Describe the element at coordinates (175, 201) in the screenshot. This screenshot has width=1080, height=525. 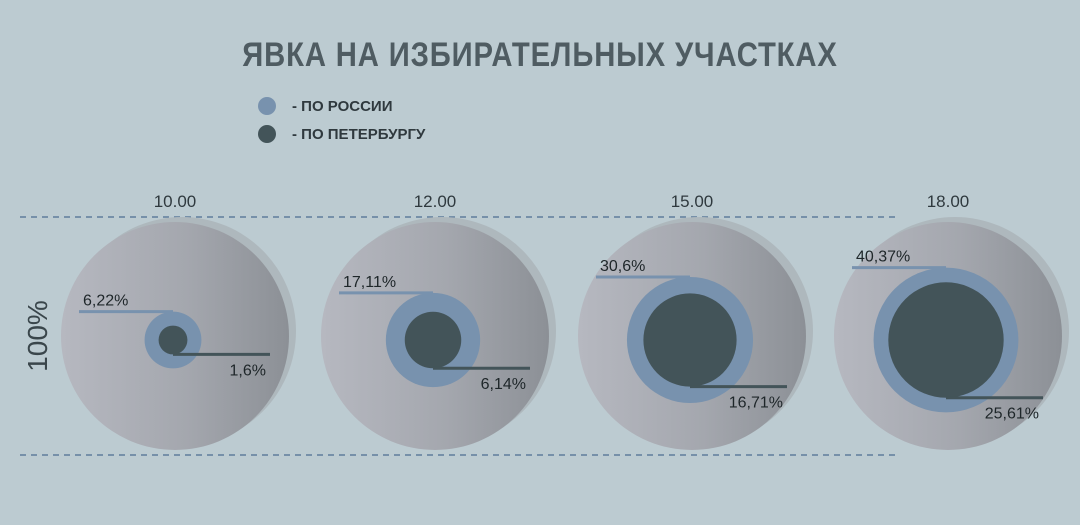
I see `time-label: 10.00` at that location.